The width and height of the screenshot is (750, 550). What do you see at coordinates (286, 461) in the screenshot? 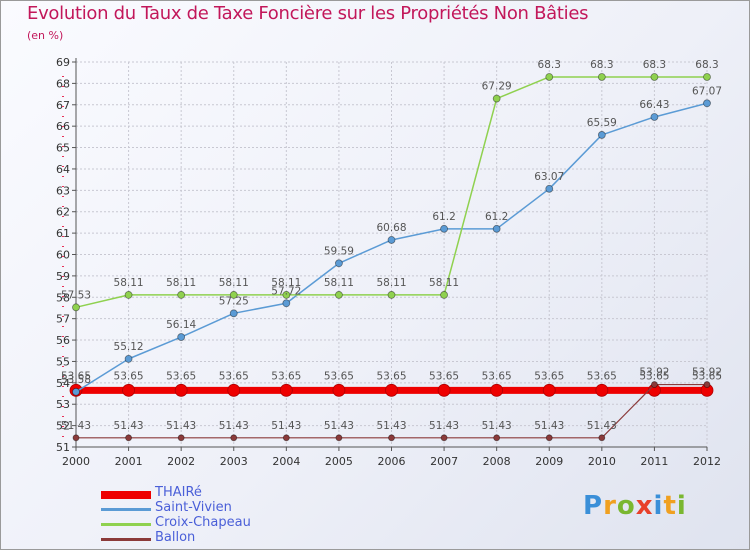
I see `x-tick-label: 2004` at bounding box center [286, 461].